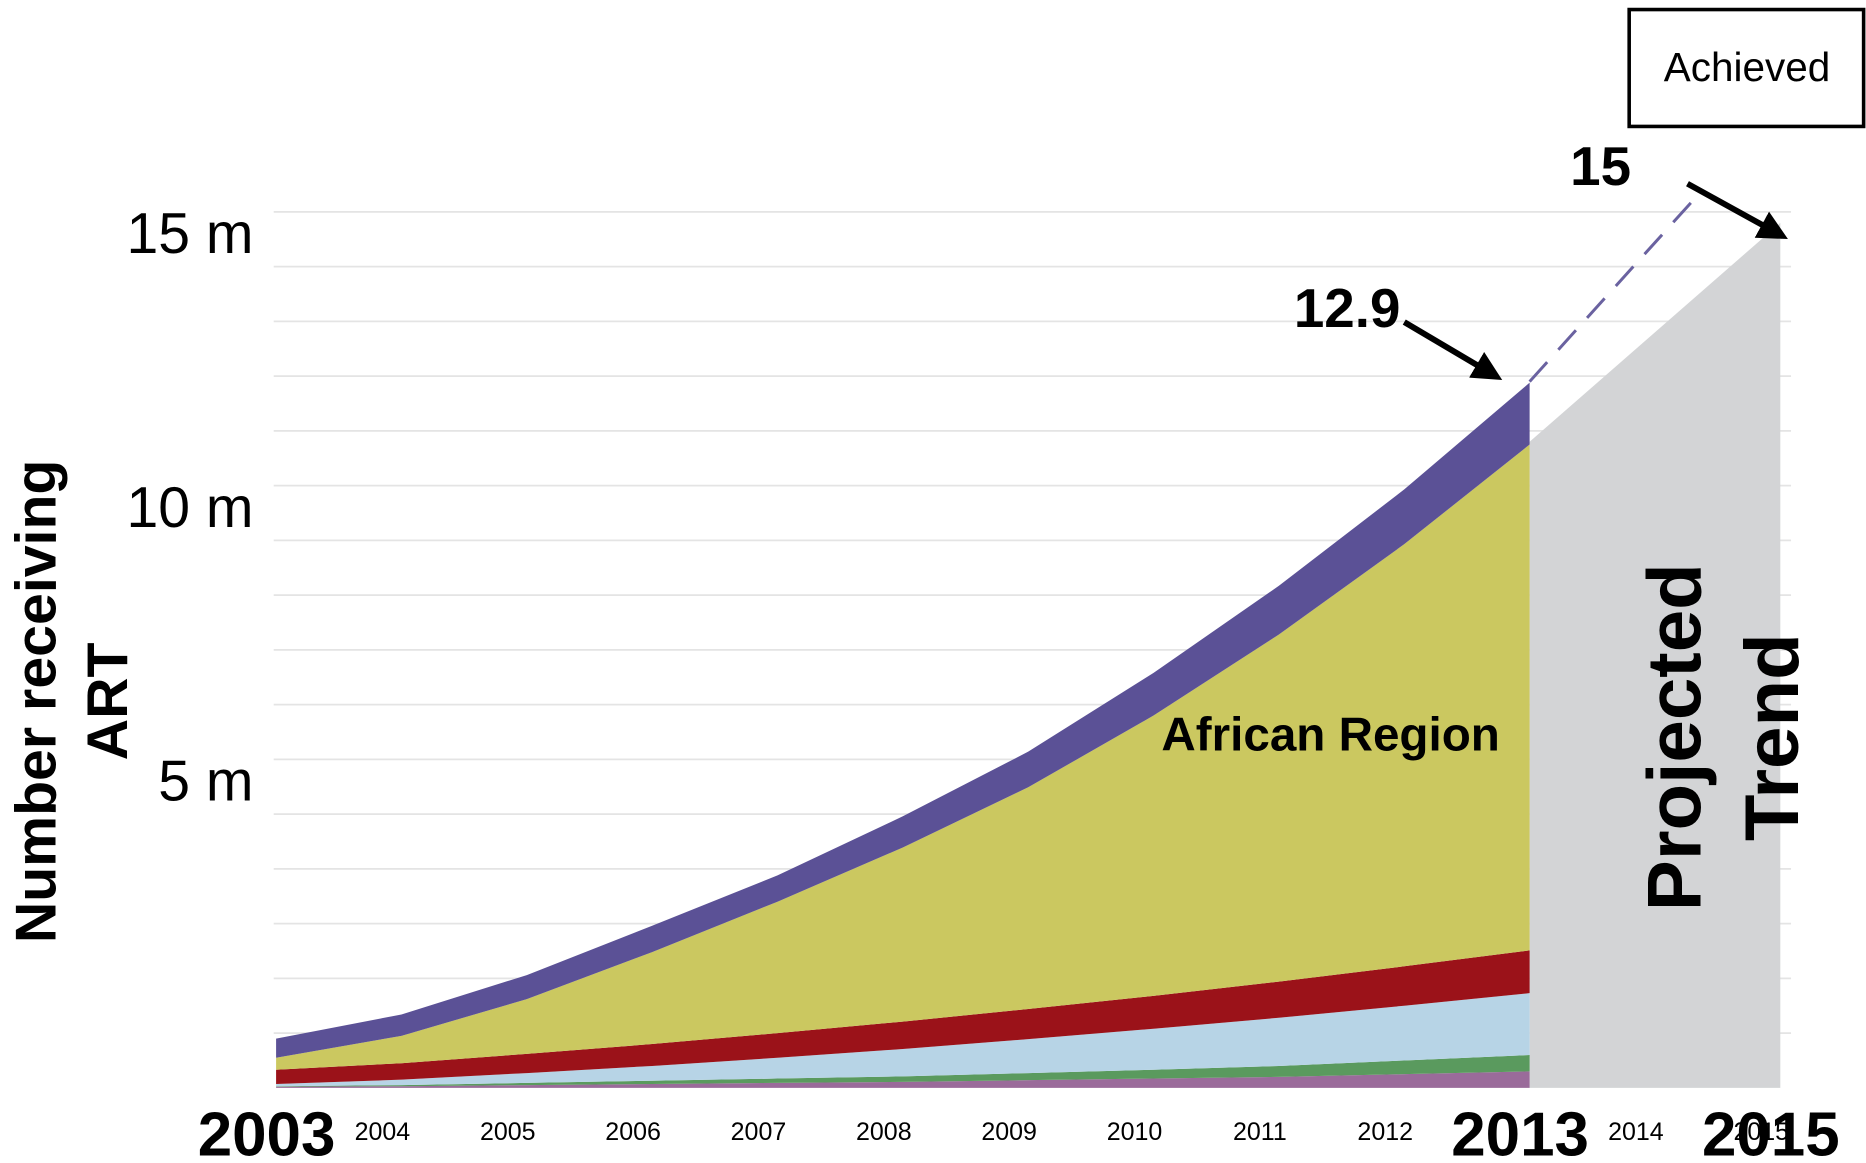  What do you see at coordinates (759, 1132) in the screenshot?
I see `x-tick-label: 2007` at bounding box center [759, 1132].